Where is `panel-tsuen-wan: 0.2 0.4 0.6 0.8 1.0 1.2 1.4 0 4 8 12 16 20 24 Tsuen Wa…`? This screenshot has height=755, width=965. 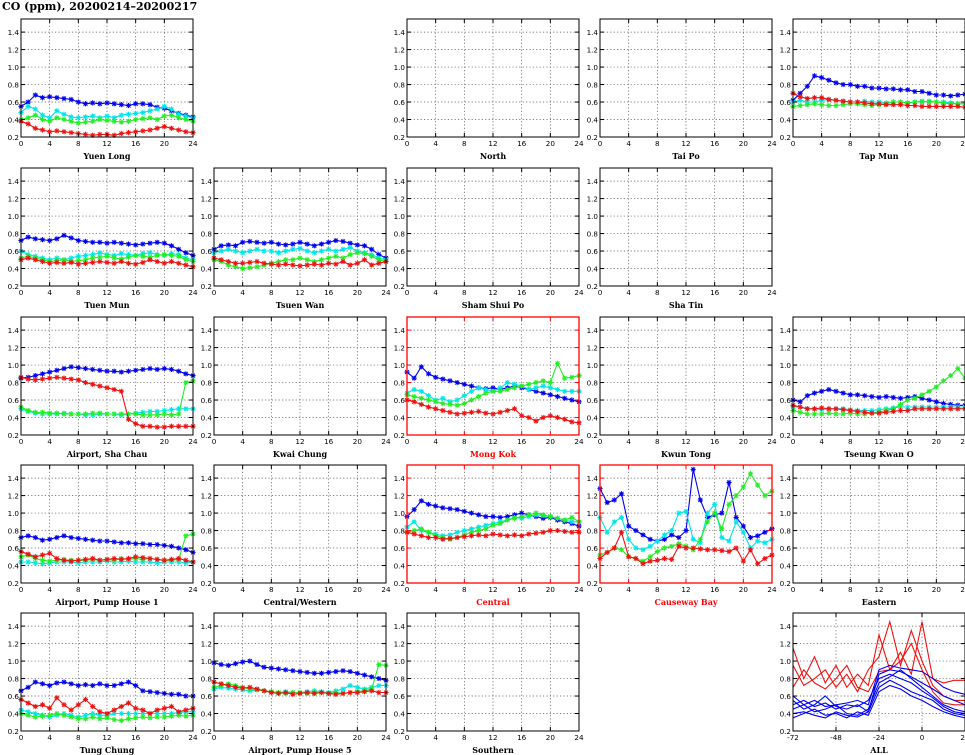
panel-tsuen-wan: 0.2 0.4 0.6 0.8 1.0 1.2 1.4 0 4 8 12 16 20 24 Tsuen Wa… is located at coordinates (296, 238).